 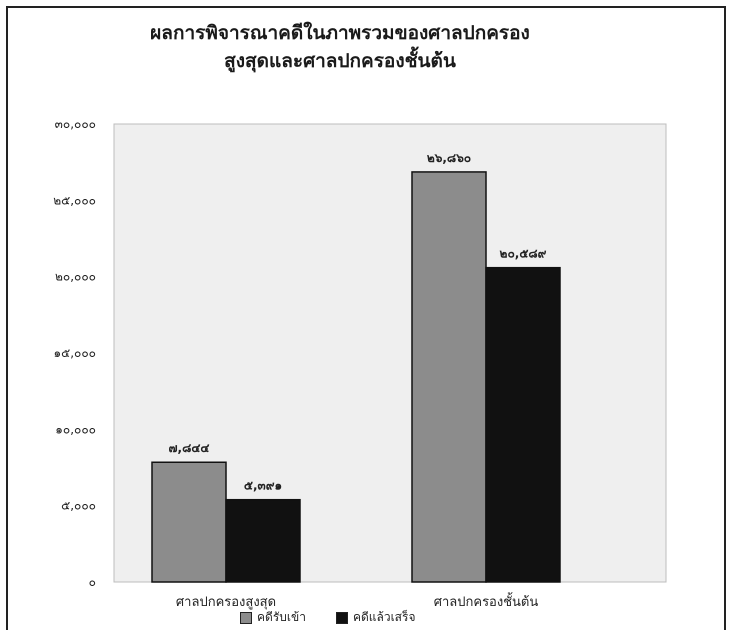 I want to click on legend-label-received: คดีรับเข้า, so click(x=281, y=617).